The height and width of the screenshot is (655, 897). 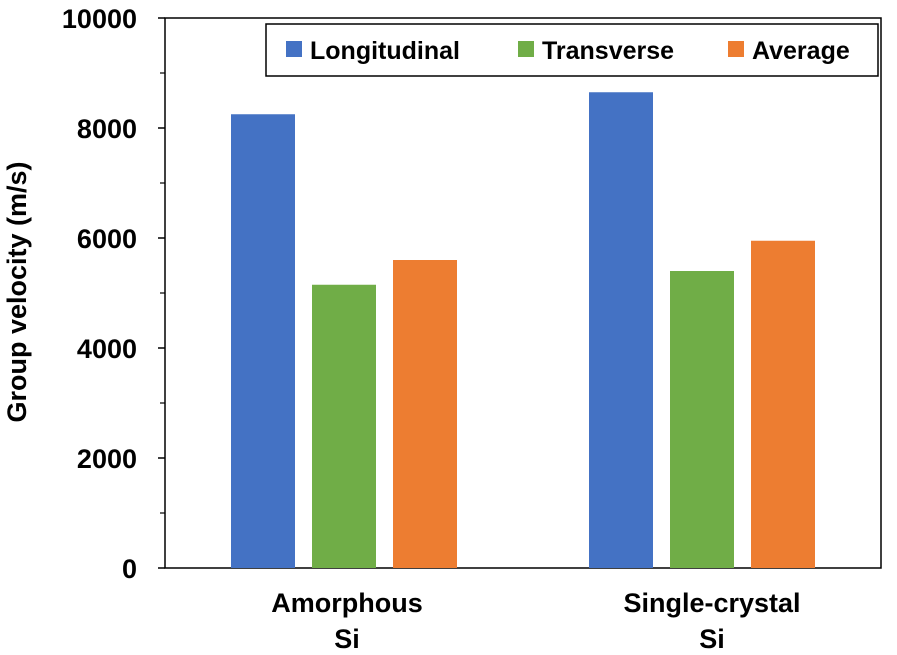 I want to click on category-label-amorphous-line2: Si, so click(x=347, y=639).